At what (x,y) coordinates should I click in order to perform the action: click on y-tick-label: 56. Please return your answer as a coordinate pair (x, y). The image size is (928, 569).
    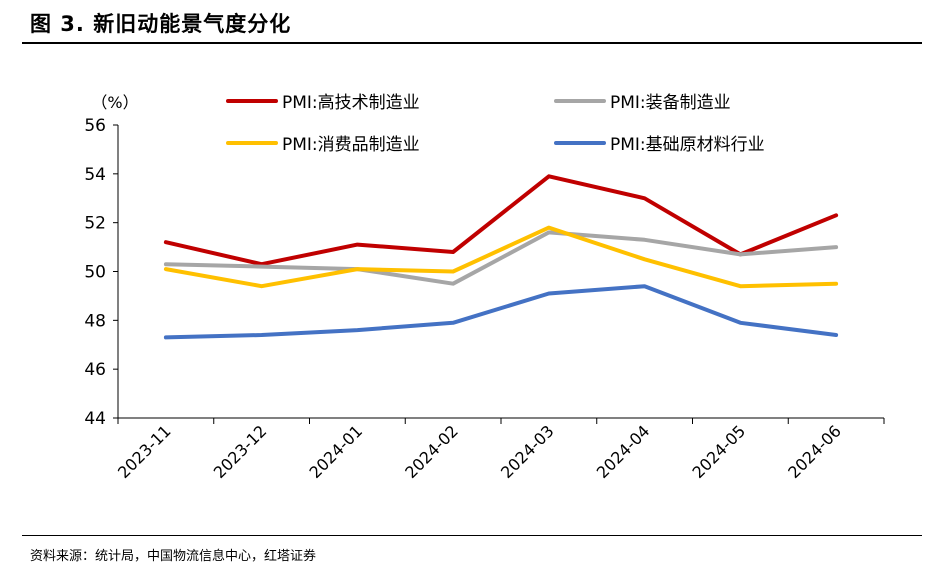
    Looking at the image, I should click on (95, 126).